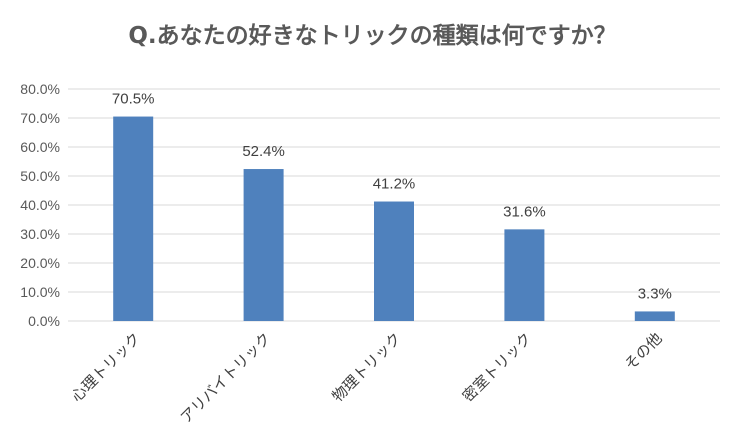 The width and height of the screenshot is (745, 448). I want to click on y-tick-label: 30.0%, so click(40, 234).